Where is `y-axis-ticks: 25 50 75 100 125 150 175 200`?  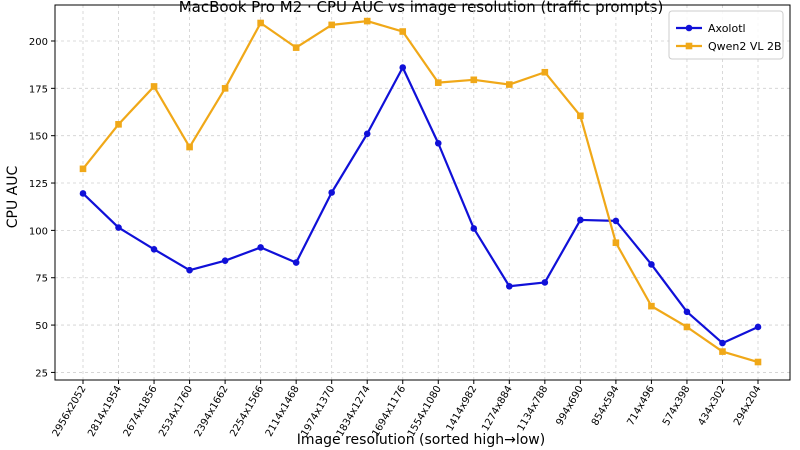 y-axis-ticks: 25 50 75 100 125 150 175 200 is located at coordinates (42, 208).